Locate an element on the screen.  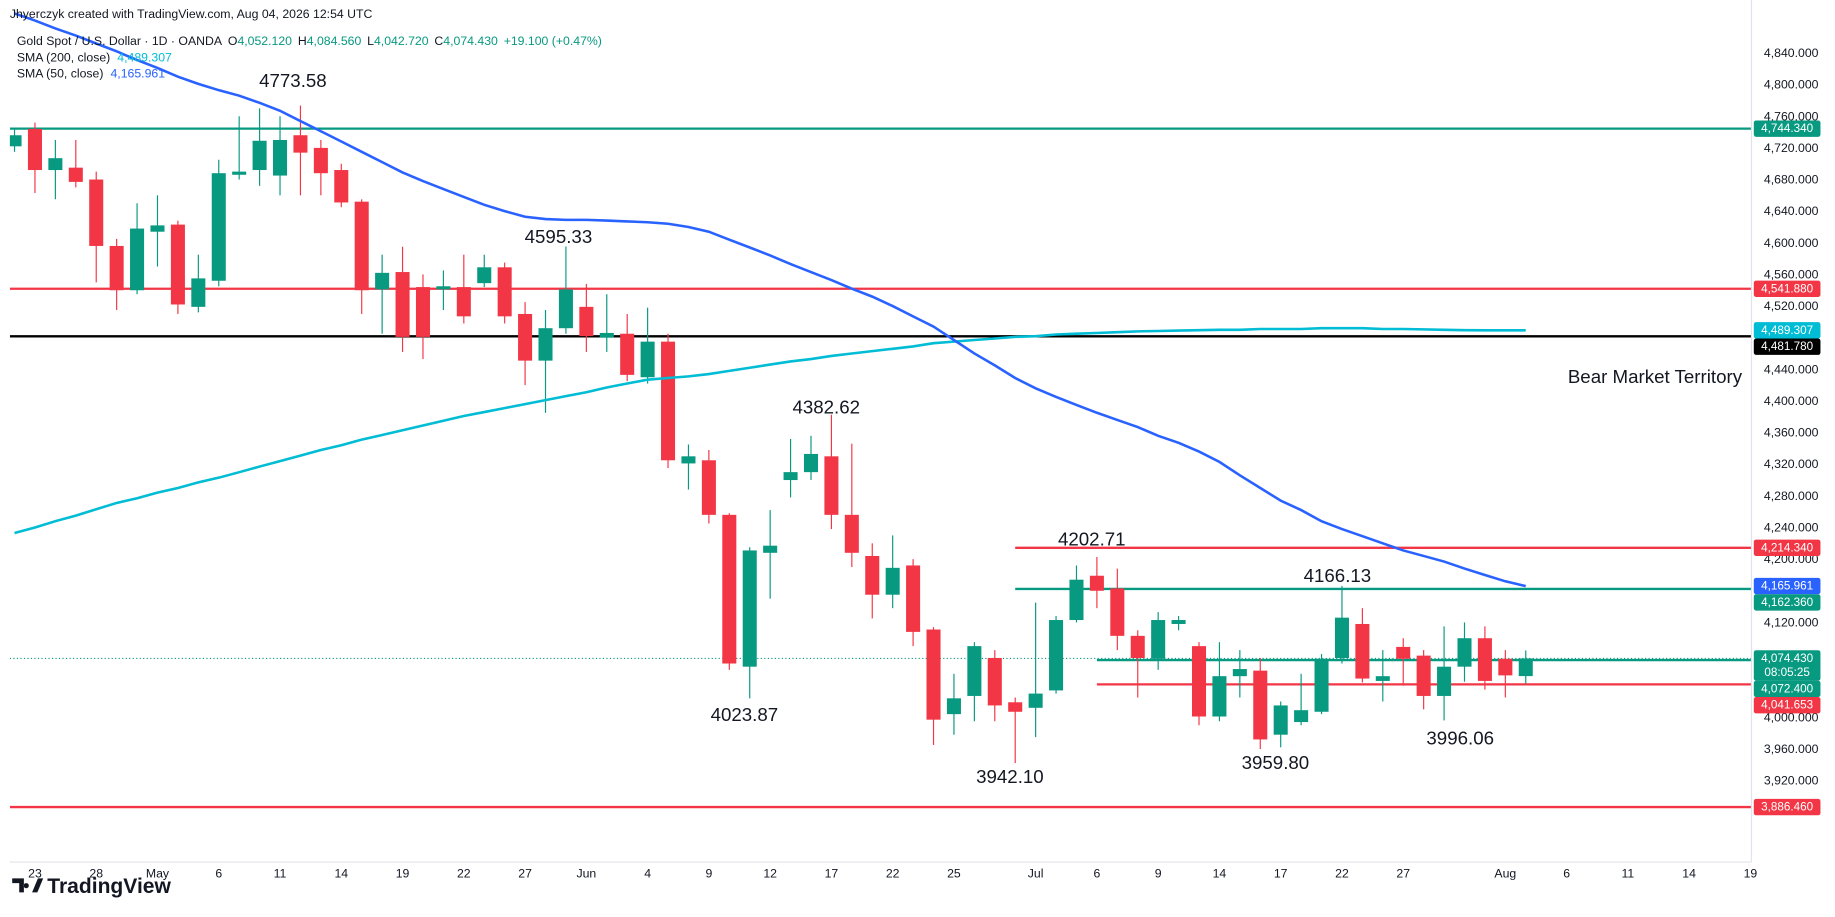
y-tick-label: 4,360.000 is located at coordinates (1791, 433).